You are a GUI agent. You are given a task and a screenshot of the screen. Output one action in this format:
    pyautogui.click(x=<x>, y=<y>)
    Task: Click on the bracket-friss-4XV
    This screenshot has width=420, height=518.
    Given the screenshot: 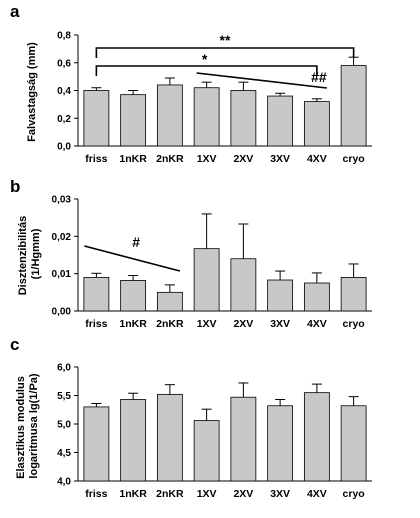 What is the action you would take?
    pyautogui.click(x=206, y=70)
    